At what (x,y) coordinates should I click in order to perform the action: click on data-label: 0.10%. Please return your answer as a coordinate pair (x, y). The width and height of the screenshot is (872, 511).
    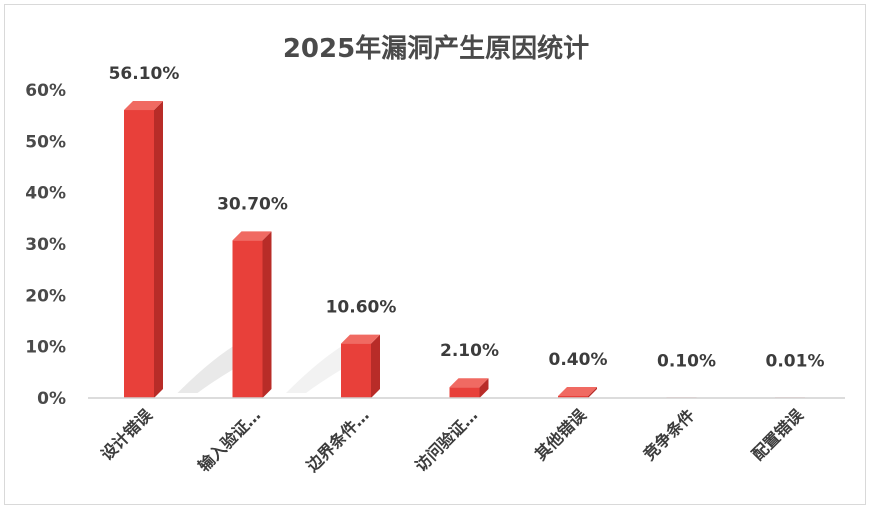
    Looking at the image, I should click on (686, 361).